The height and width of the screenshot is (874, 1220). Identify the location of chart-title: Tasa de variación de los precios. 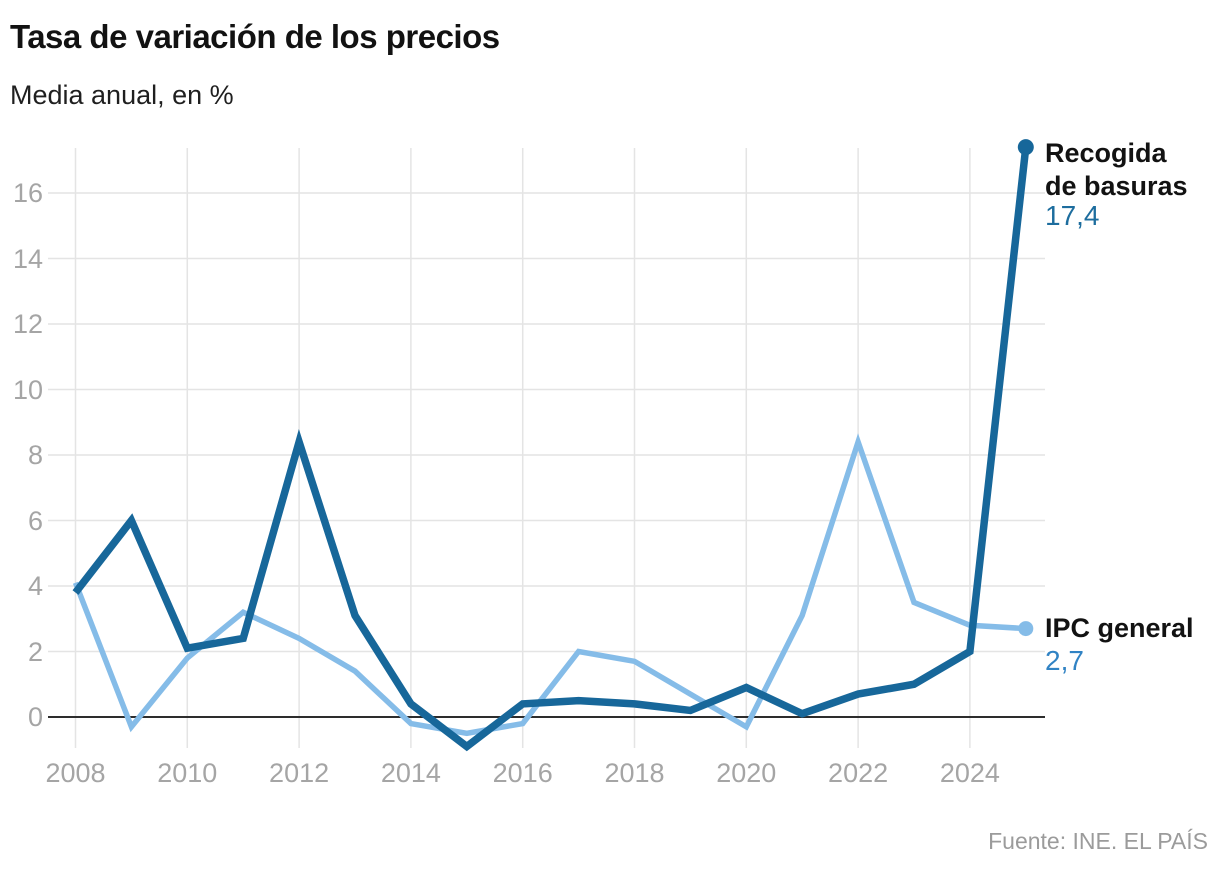
(255, 36).